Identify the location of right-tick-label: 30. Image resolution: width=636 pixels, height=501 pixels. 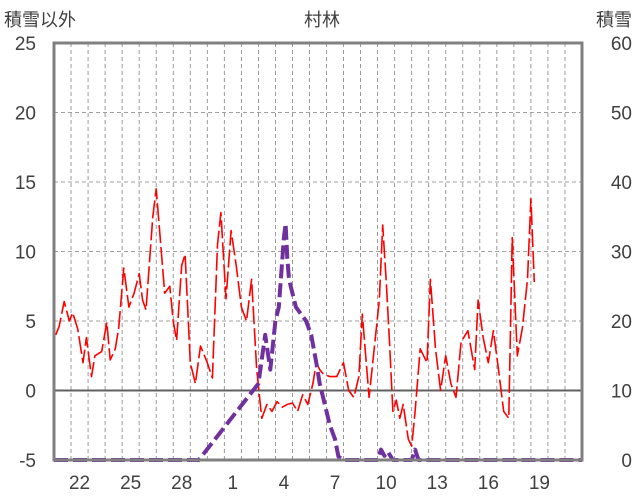
(621, 253).